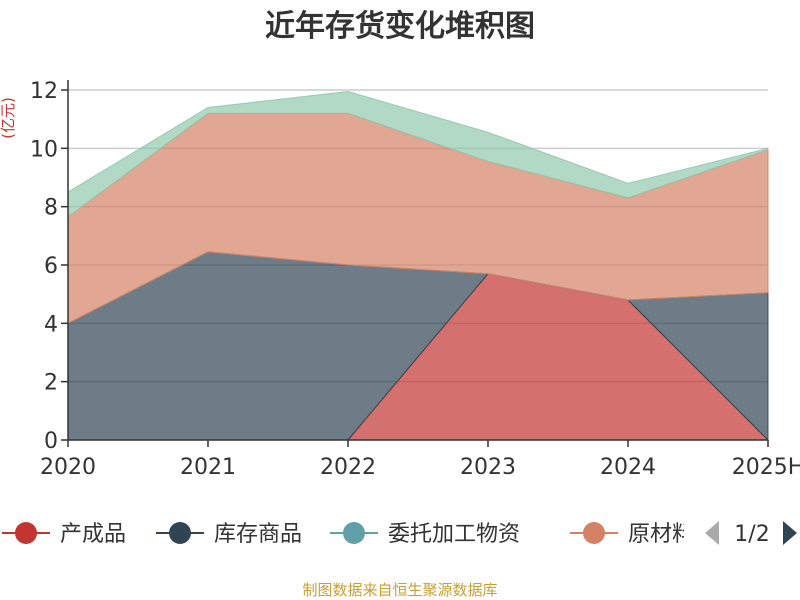 The image size is (800, 600). I want to click on data-source-note: 制图数据来自恒生聚源数据库, so click(399, 590).